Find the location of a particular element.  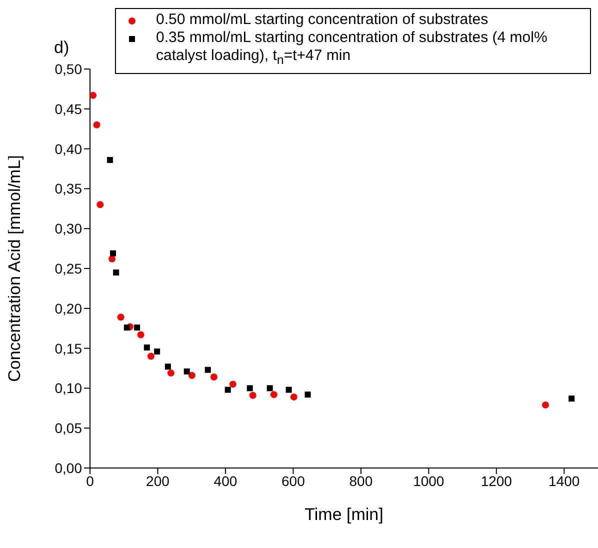

y-tick-label: 0,20 is located at coordinates (68, 308).